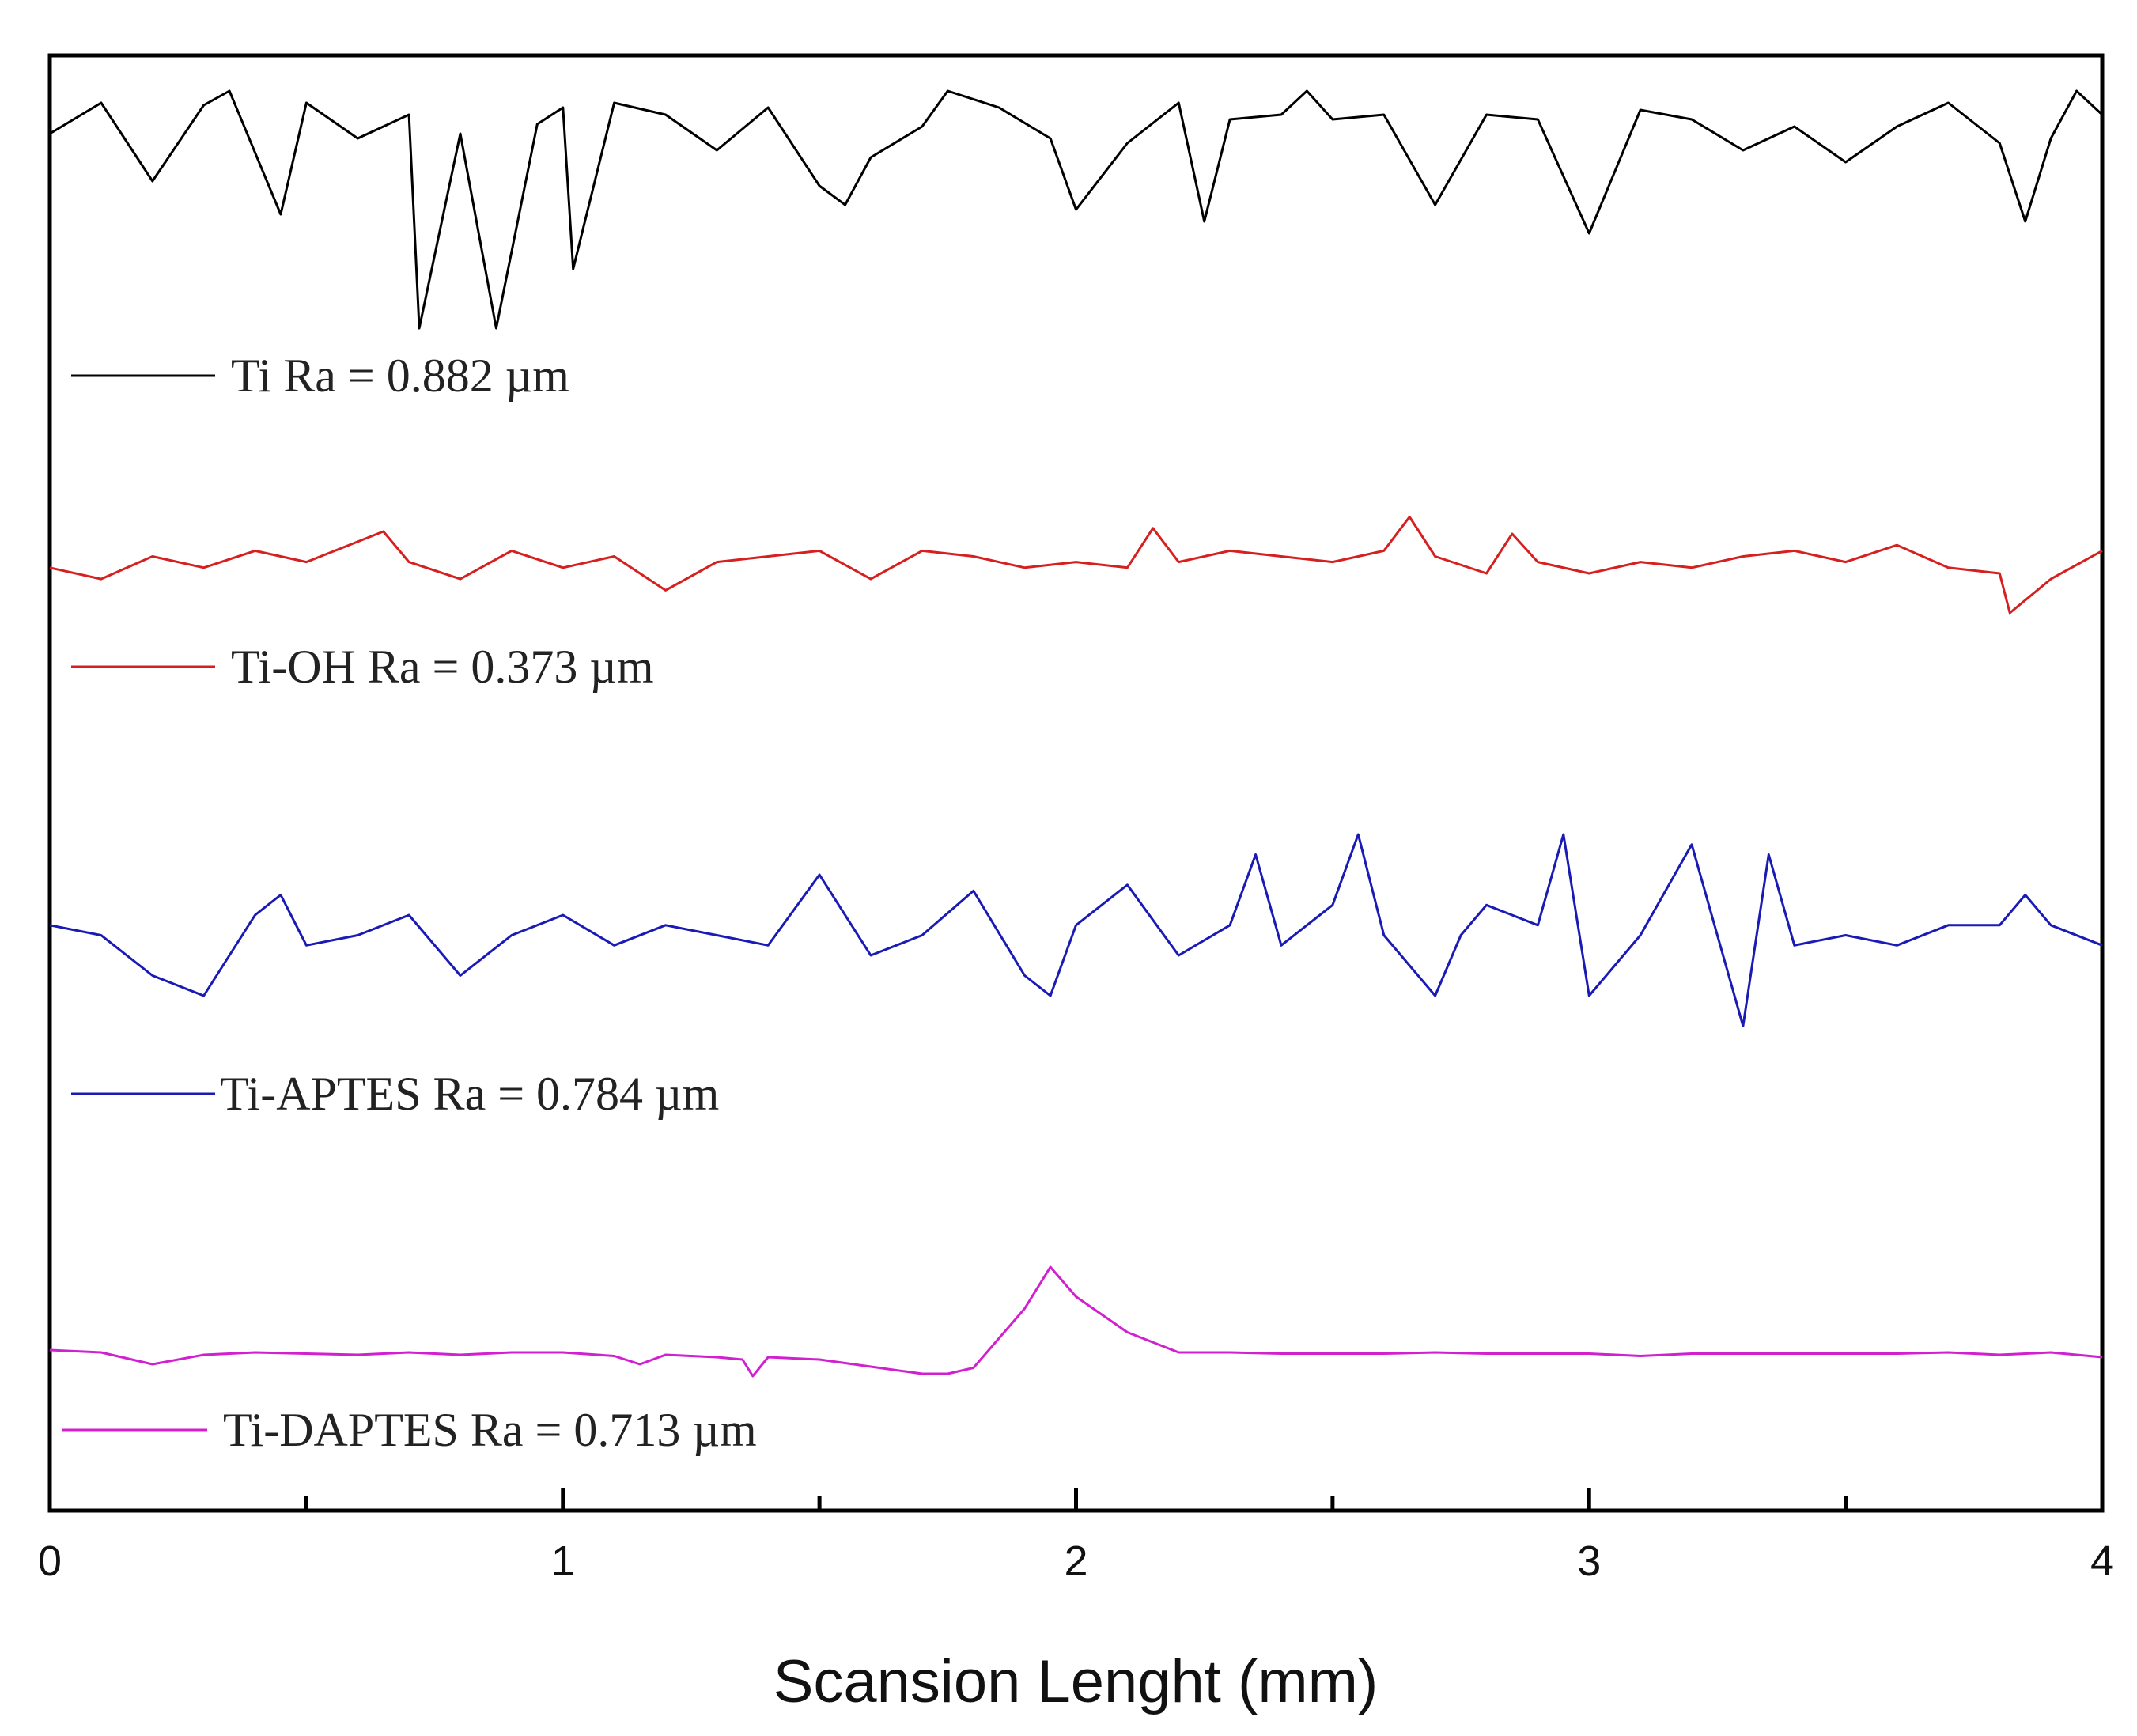  Describe the element at coordinates (443, 667) in the screenshot. I see `legend-label-ti-oh: Ti-OH Ra = 0.373 µm` at that location.